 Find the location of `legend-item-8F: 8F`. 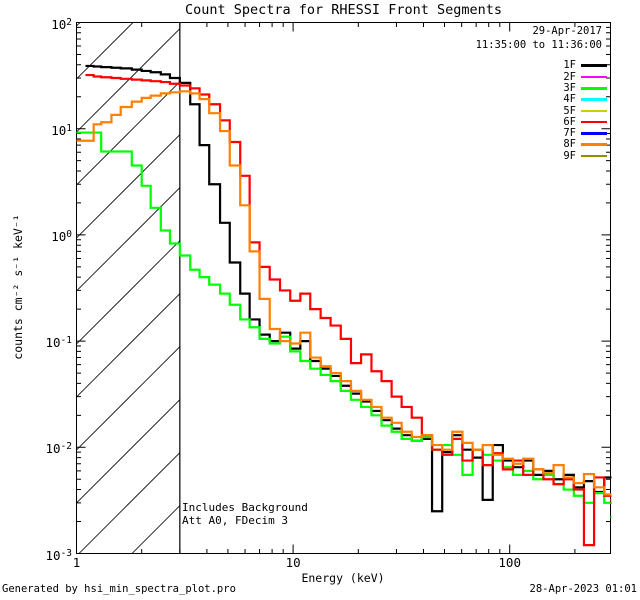

legend-item-8F: 8F is located at coordinates (574, 144).